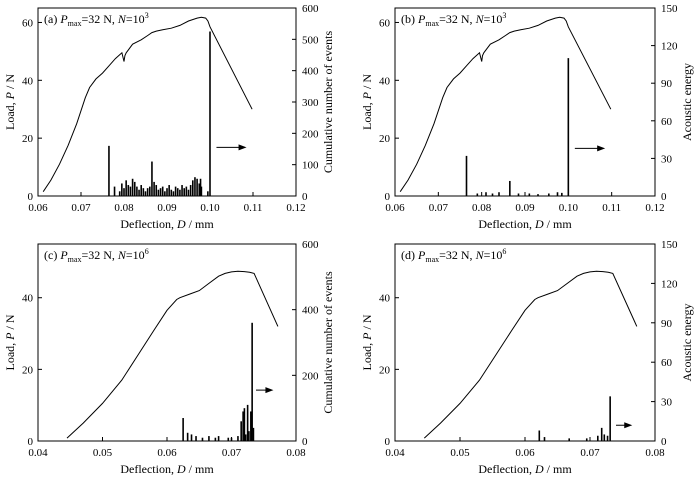  Describe the element at coordinates (310, 9) in the screenshot. I see `y-right-tick-label: 600` at that location.